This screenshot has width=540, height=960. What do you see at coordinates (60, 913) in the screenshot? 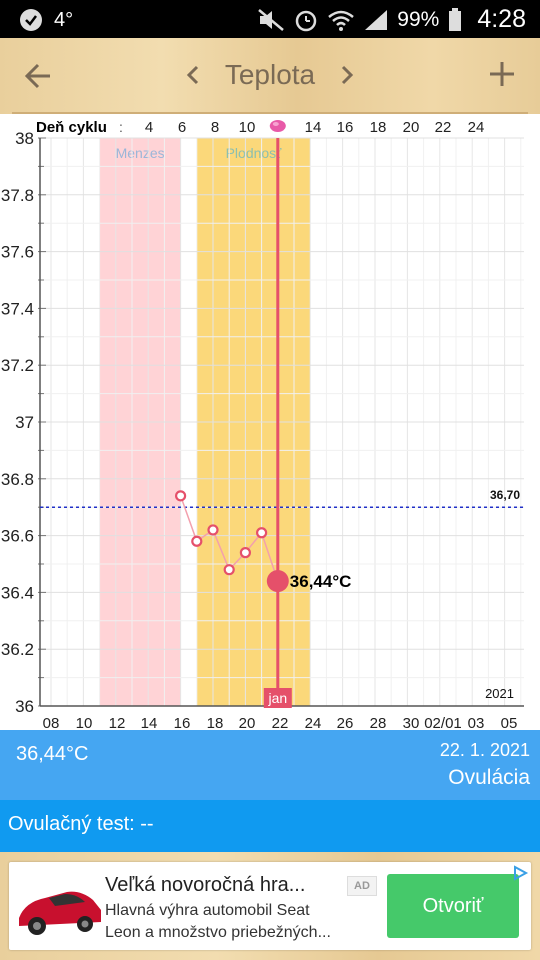
I see `car-ad-image` at bounding box center [60, 913].